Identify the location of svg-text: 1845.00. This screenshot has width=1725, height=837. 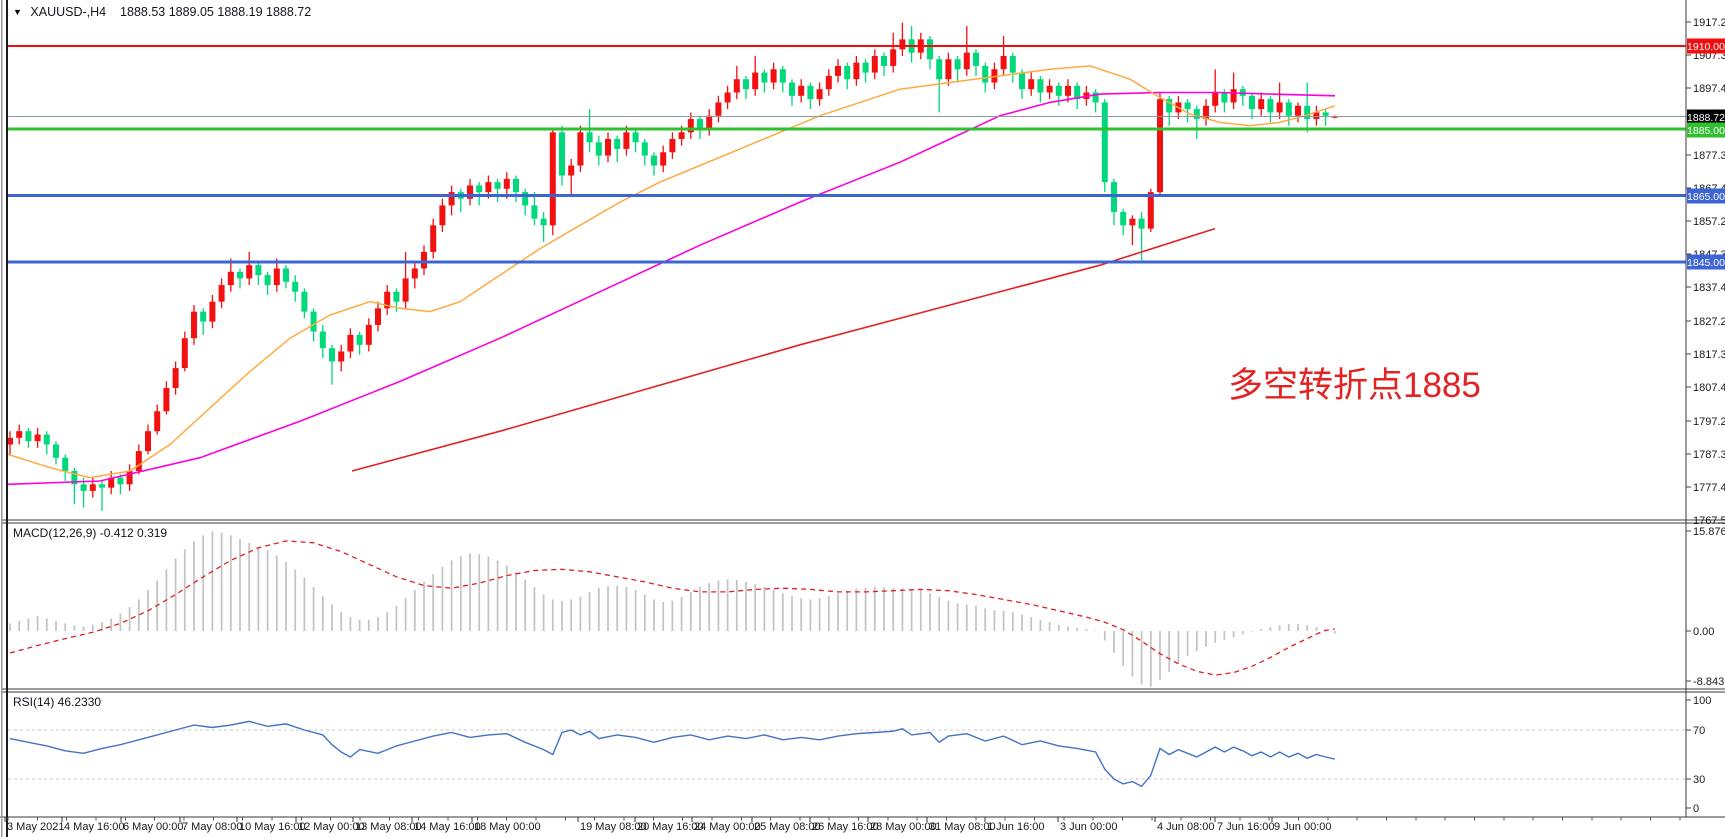
(1706, 263).